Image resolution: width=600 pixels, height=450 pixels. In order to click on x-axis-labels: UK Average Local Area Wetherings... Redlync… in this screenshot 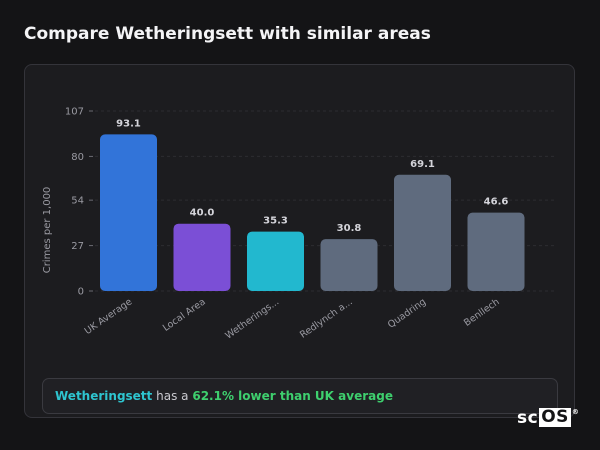, I will do `click(292, 318)`.